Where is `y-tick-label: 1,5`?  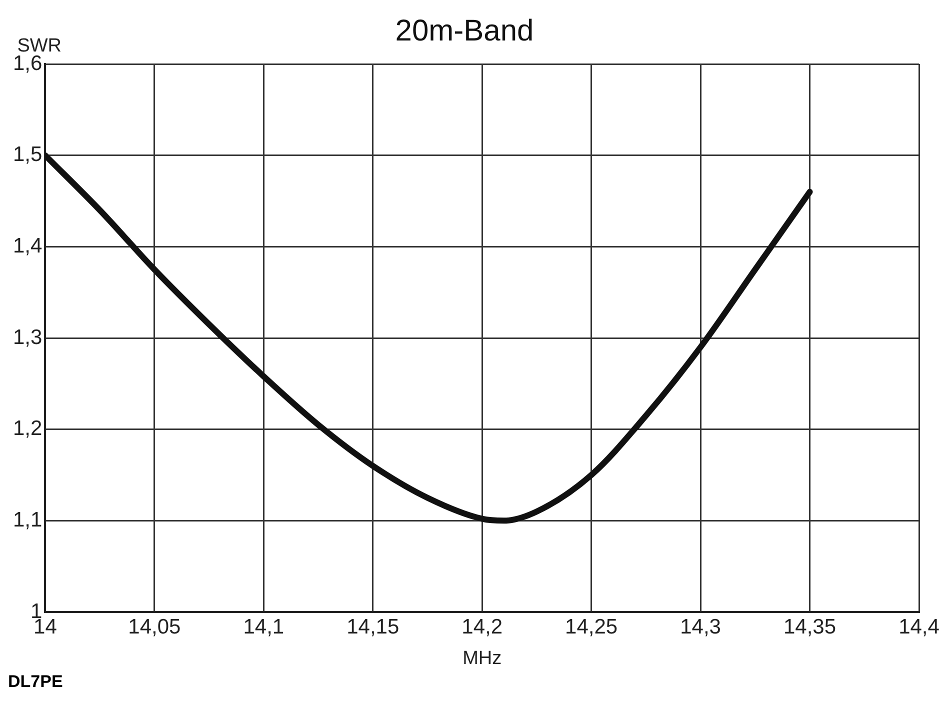 y-tick-label: 1,5 is located at coordinates (27, 154).